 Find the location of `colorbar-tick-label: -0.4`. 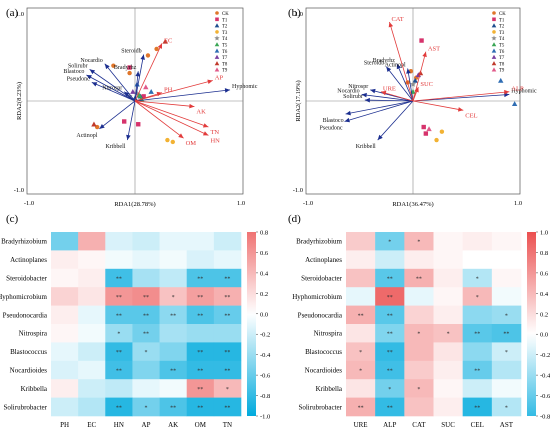

colorbar-tick-label: -0.4 is located at coordinates (265, 355).